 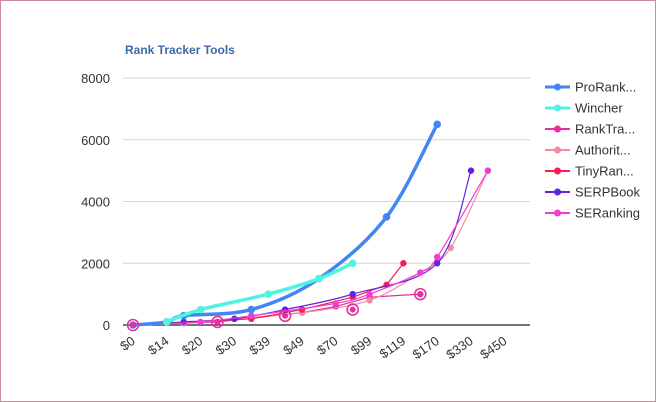 I want to click on x-tick-label: $0, so click(x=127, y=343).